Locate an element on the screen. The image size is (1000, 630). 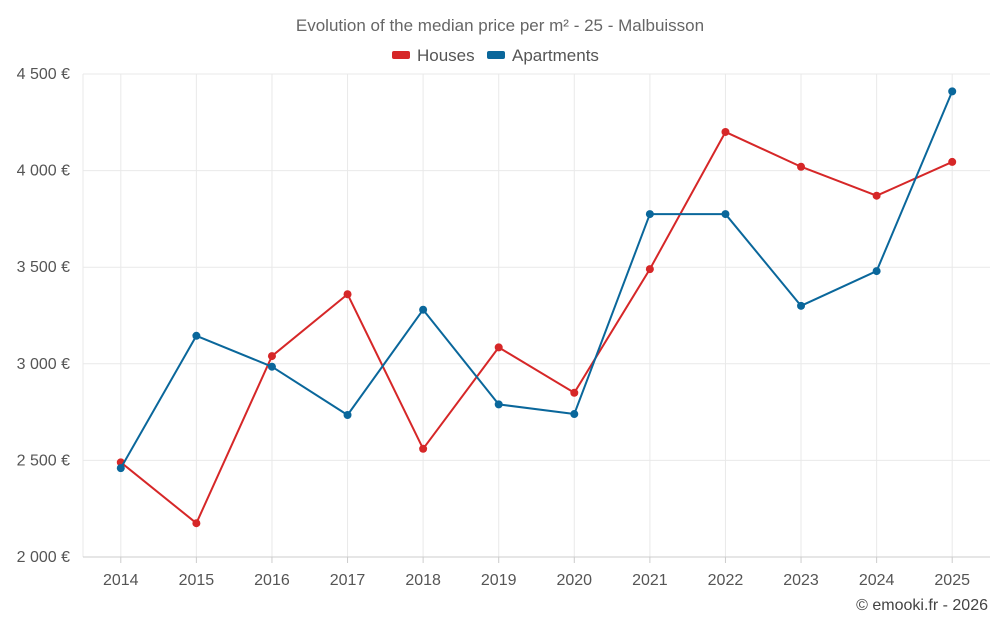
legend-item-houses: Houses is located at coordinates (433, 55).